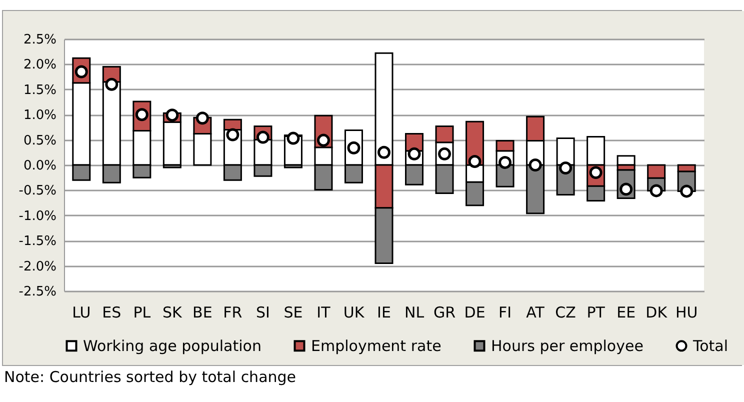 This screenshot has width=744, height=402. Describe the element at coordinates (710, 345) in the screenshot. I see `legend-label: Total` at that location.